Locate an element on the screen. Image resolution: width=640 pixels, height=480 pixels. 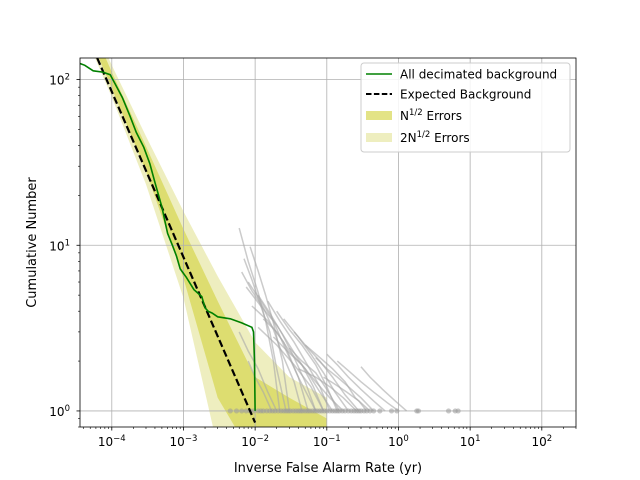
legend-frame is located at coordinates (465, 107).